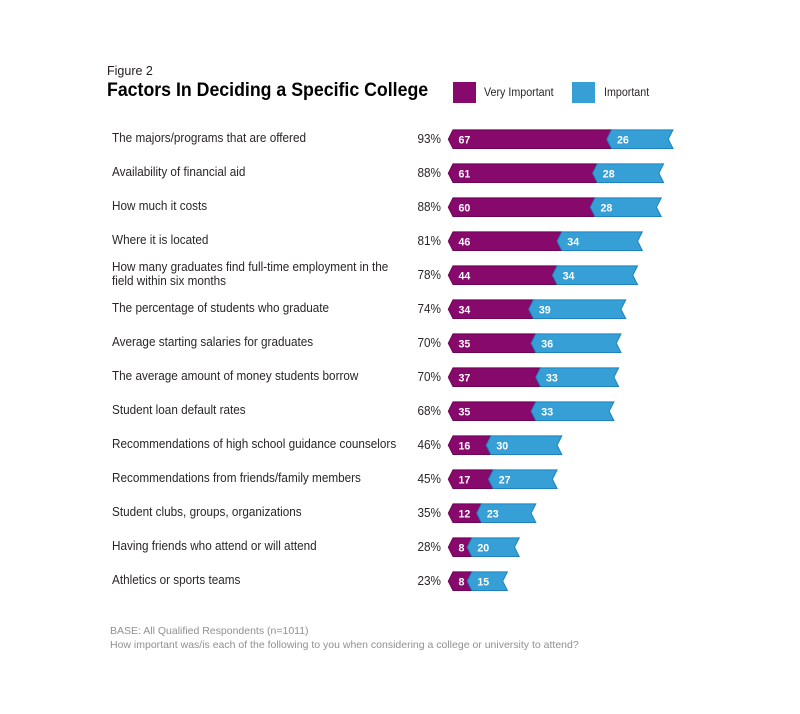  Describe the element at coordinates (502, 446) in the screenshot. I see `svg-text: 30` at that location.